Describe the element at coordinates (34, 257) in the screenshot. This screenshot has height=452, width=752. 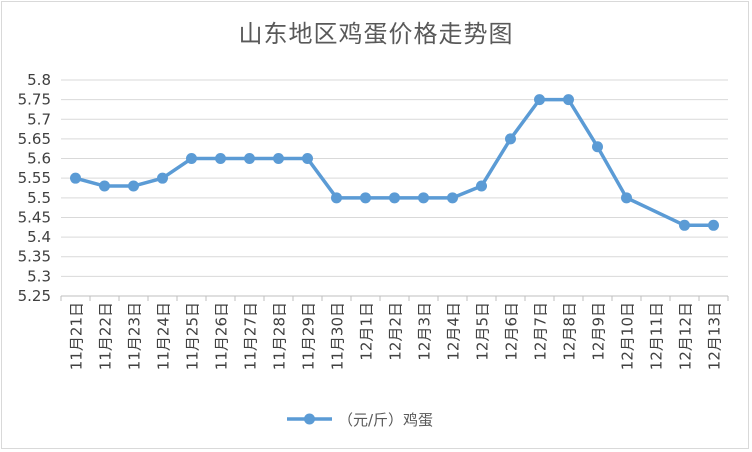
I see `y-tick-label: 5.35` at that location.